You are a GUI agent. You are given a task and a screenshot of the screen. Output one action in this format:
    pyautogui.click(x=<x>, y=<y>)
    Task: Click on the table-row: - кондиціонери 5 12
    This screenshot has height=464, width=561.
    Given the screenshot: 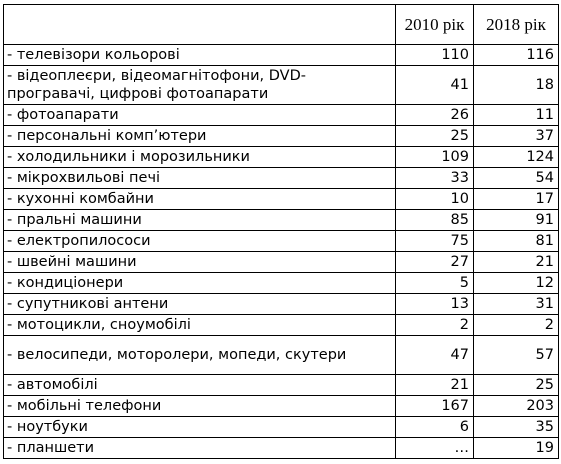 What is the action you would take?
    pyautogui.click(x=281, y=283)
    